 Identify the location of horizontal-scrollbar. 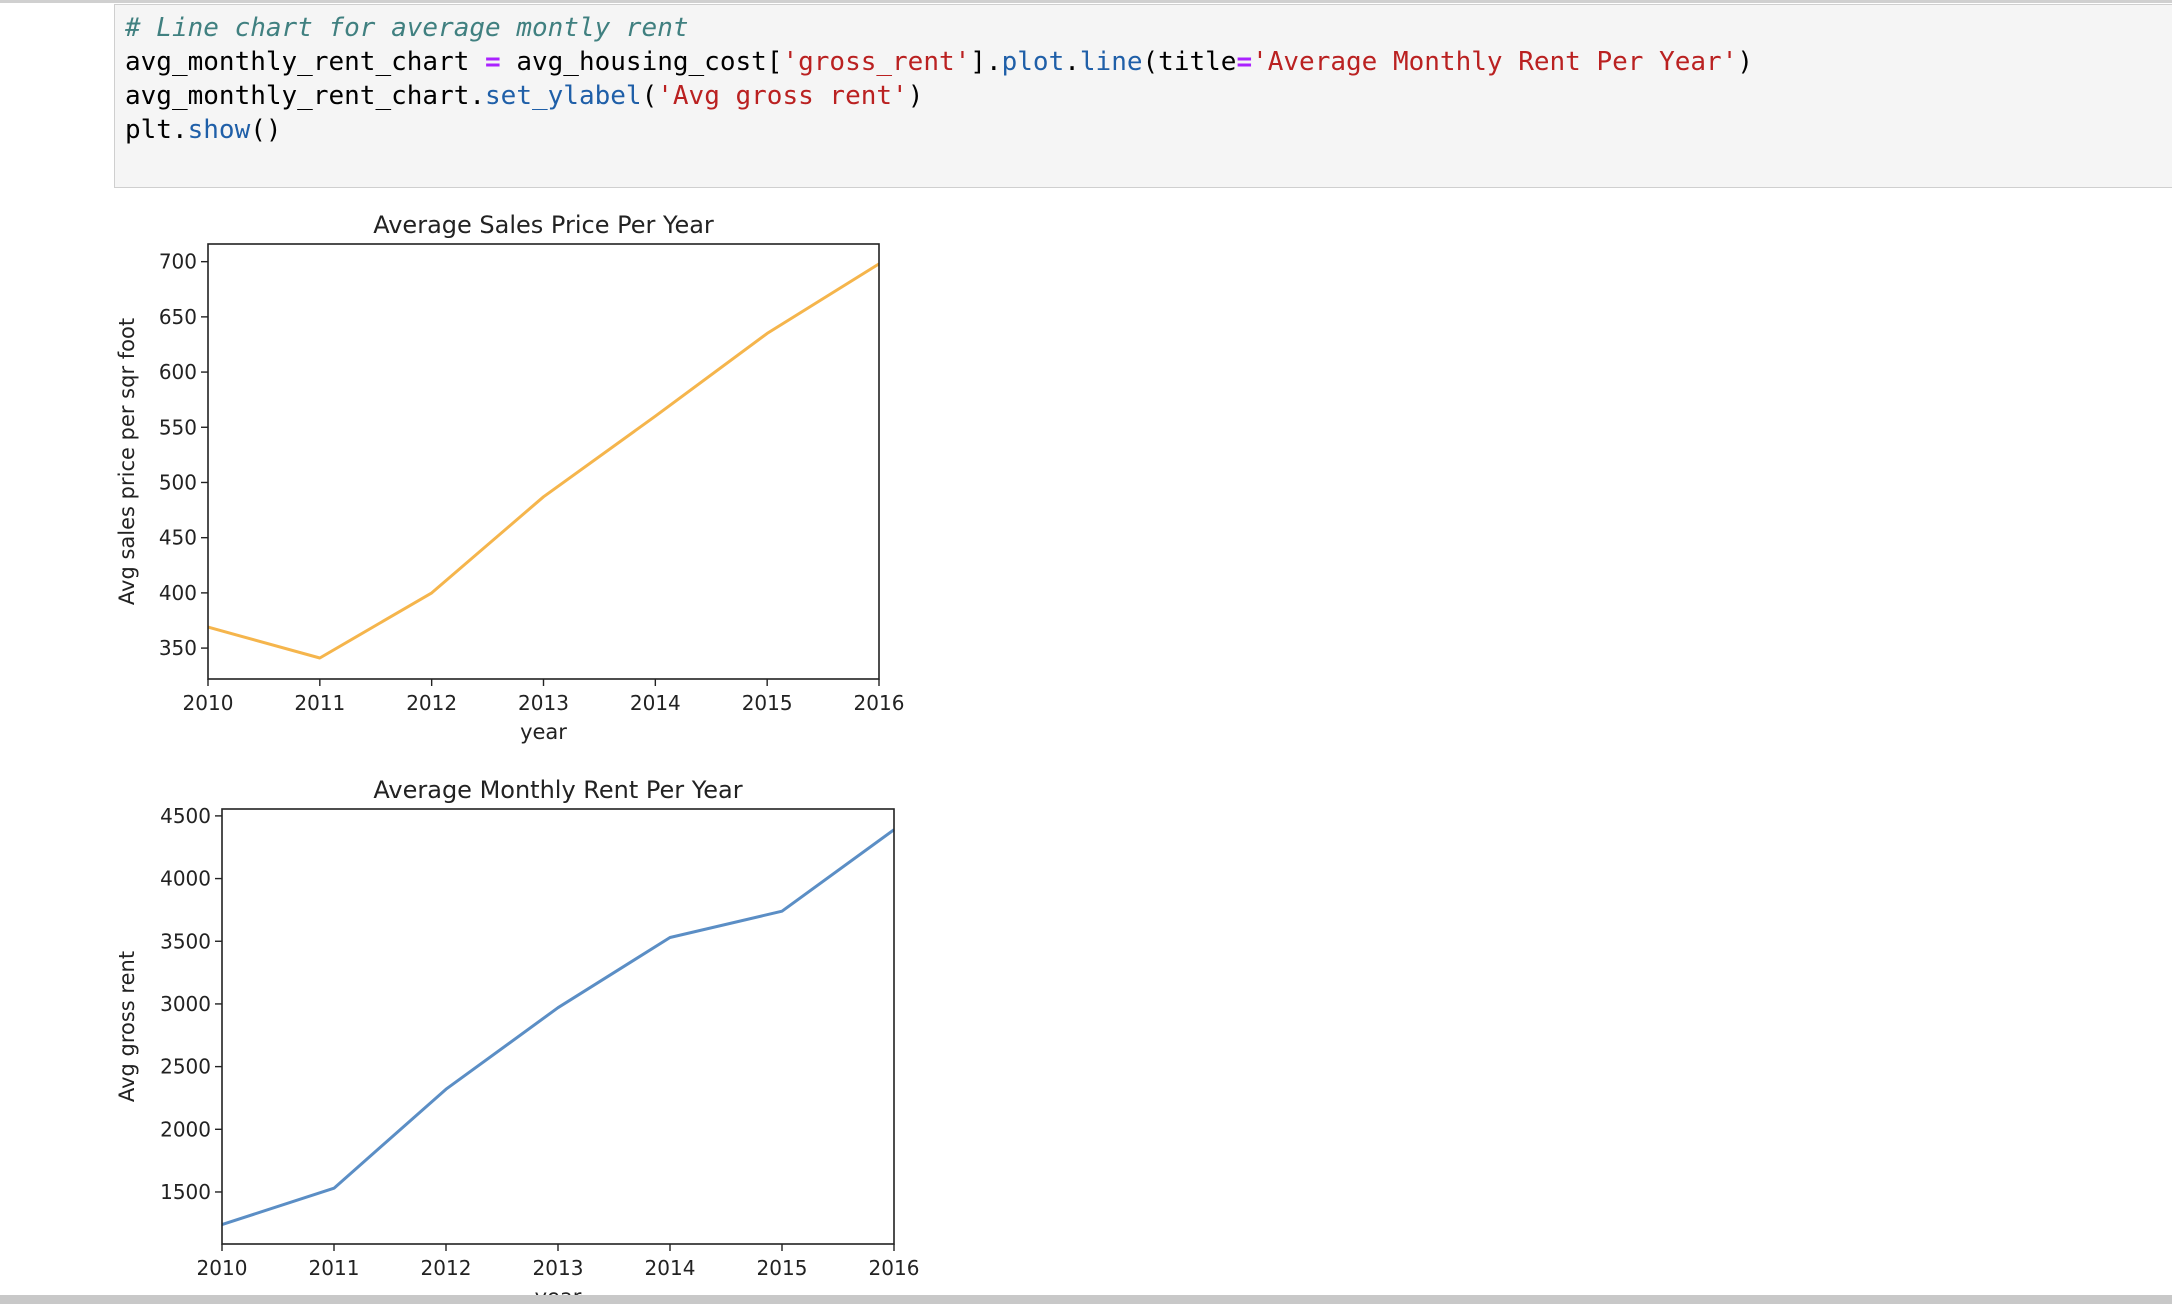
(1086, 1299).